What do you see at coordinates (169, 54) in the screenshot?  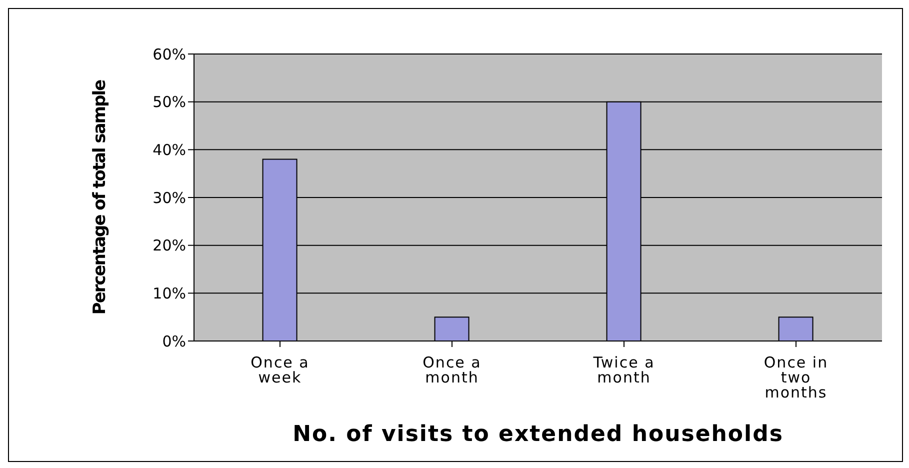 I see `y-tick-label: 60%` at bounding box center [169, 54].